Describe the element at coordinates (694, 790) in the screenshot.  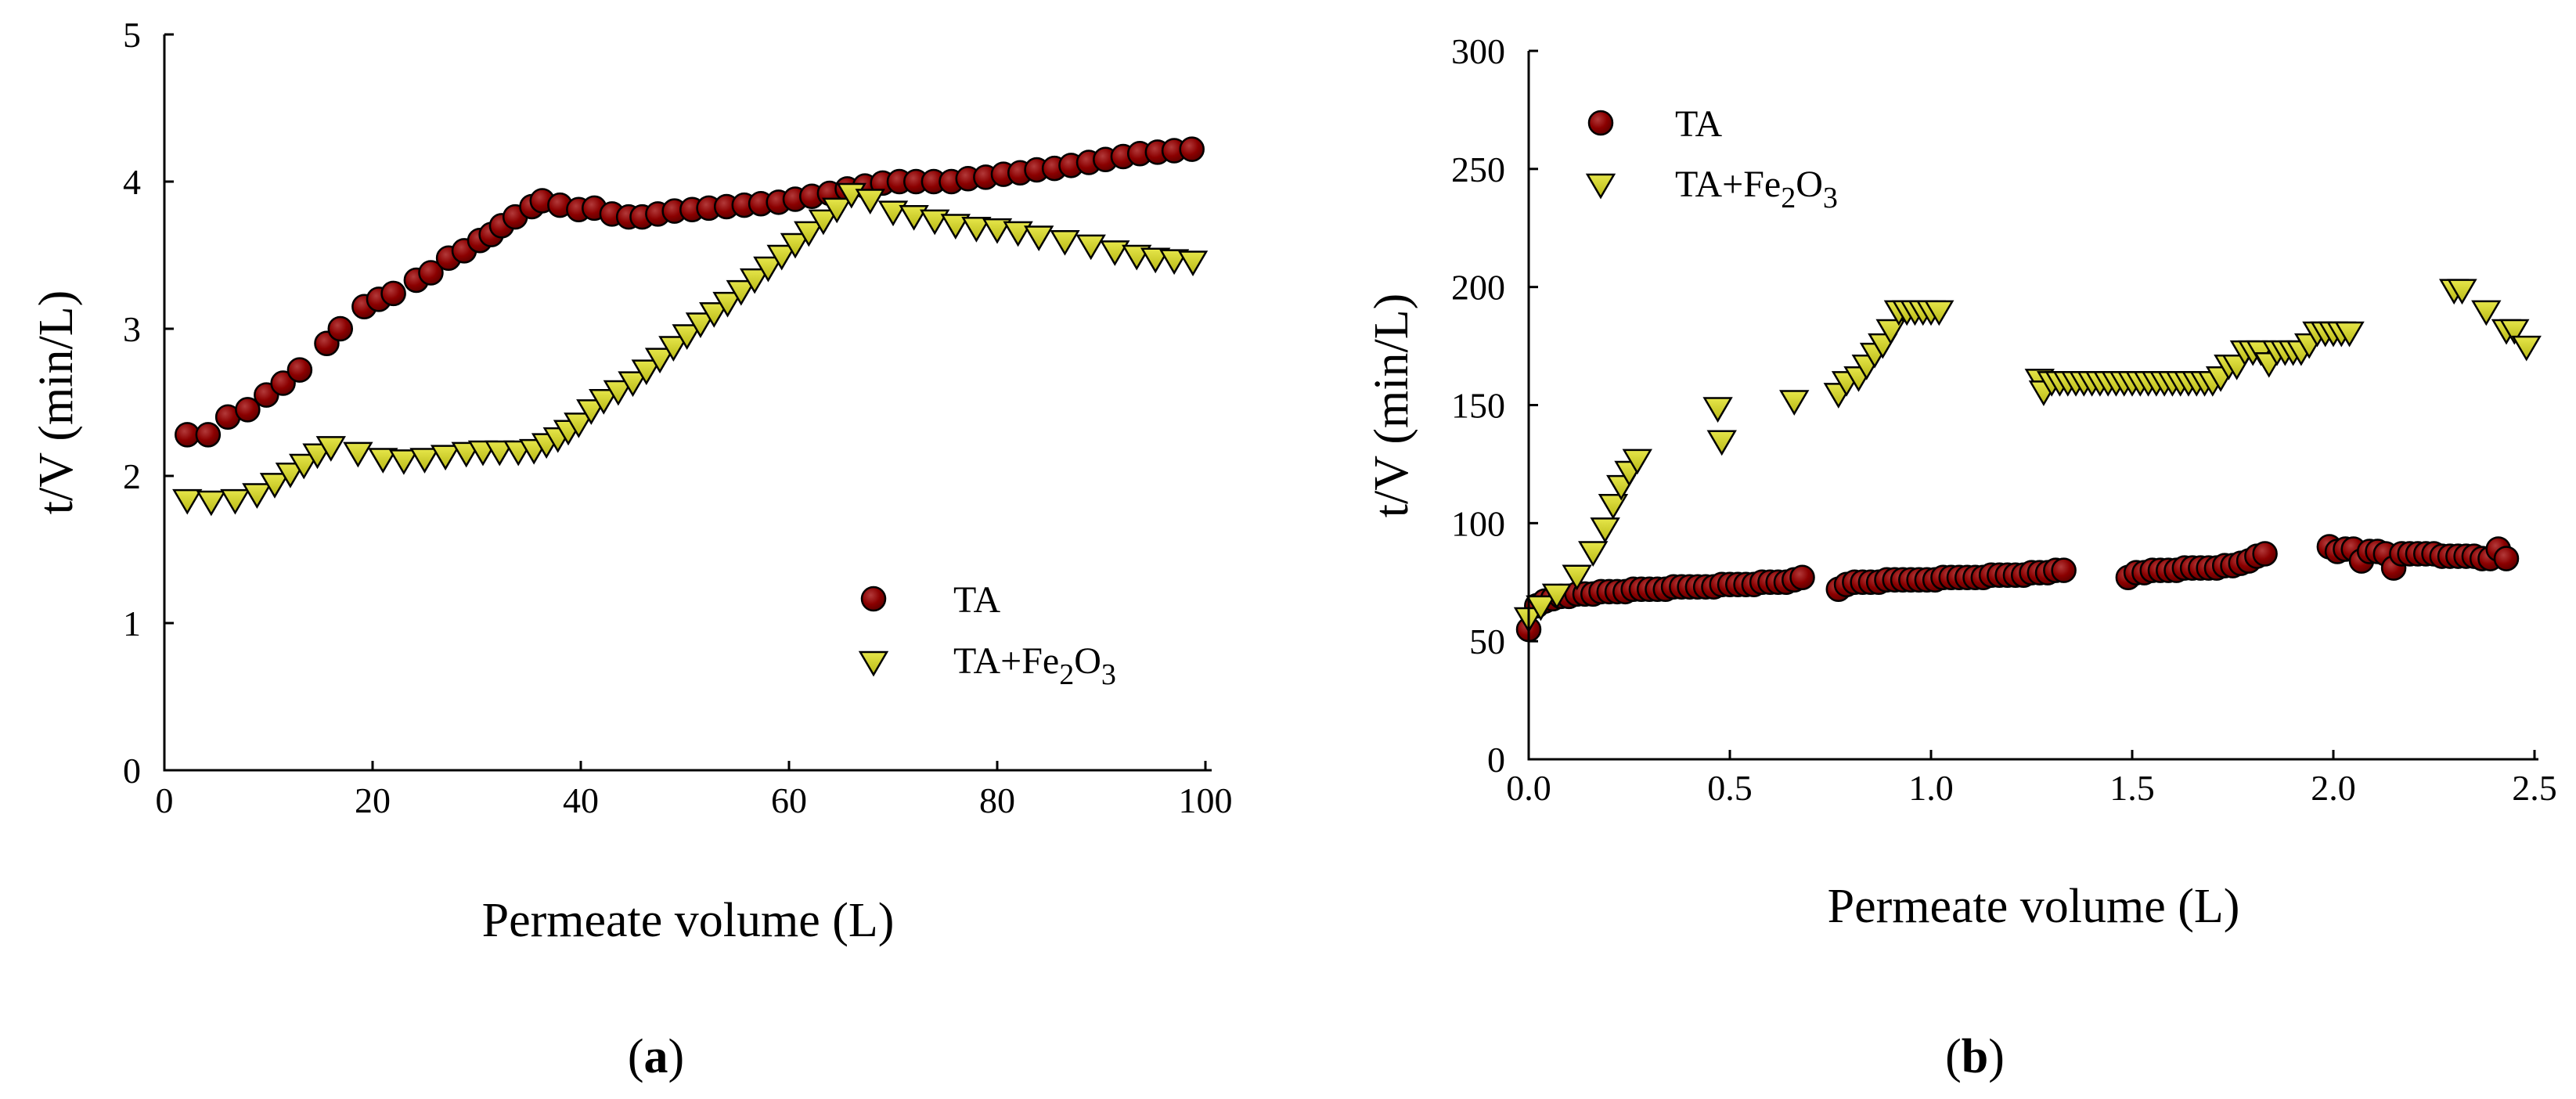
I see `panel-a-x-ticks: 0 20 40 60 80 100` at that location.